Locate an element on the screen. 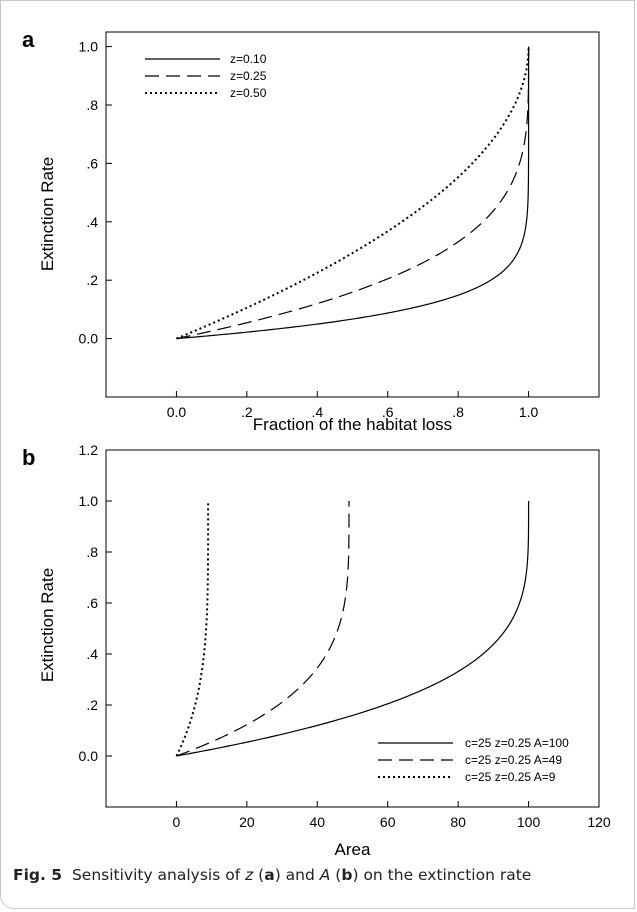 The image size is (637, 912). caption-panel-b: b is located at coordinates (347, 875).